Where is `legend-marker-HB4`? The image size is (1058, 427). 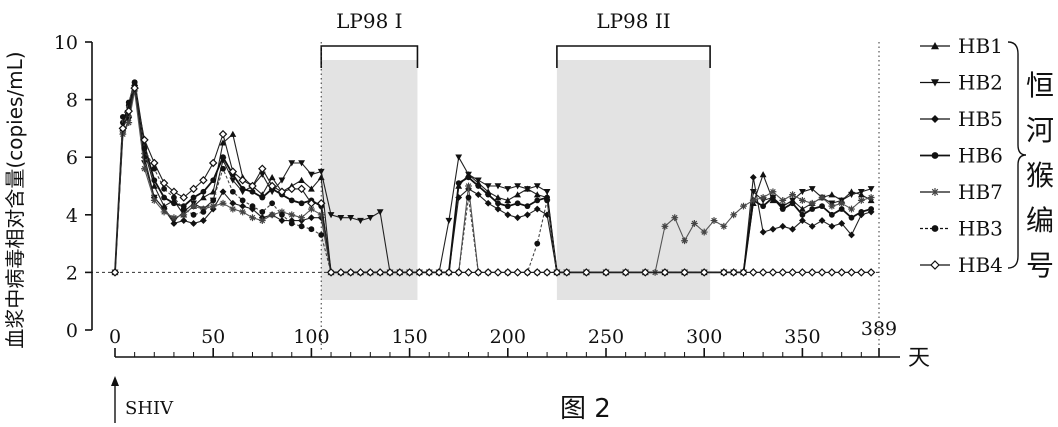 legend-marker-HB4 is located at coordinates (935, 265).